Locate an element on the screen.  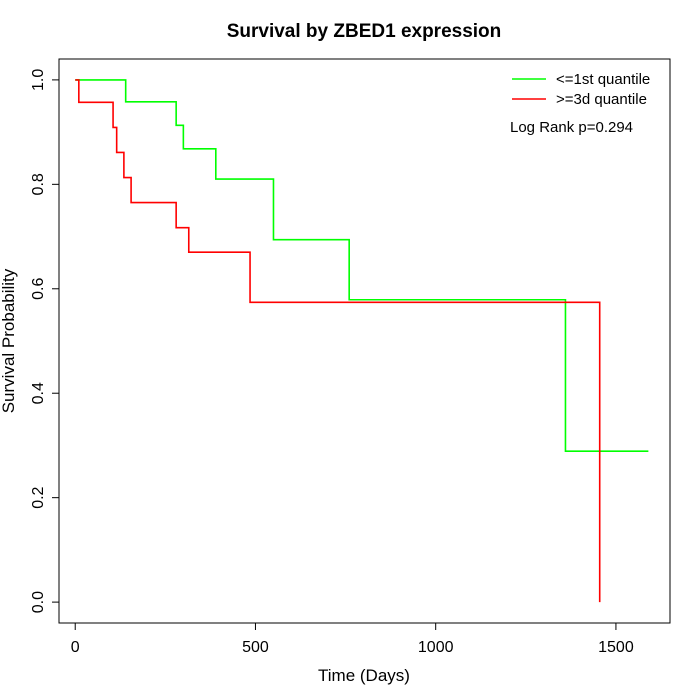
legend: <=1st quantile >=3d quantile is located at coordinates (581, 89).